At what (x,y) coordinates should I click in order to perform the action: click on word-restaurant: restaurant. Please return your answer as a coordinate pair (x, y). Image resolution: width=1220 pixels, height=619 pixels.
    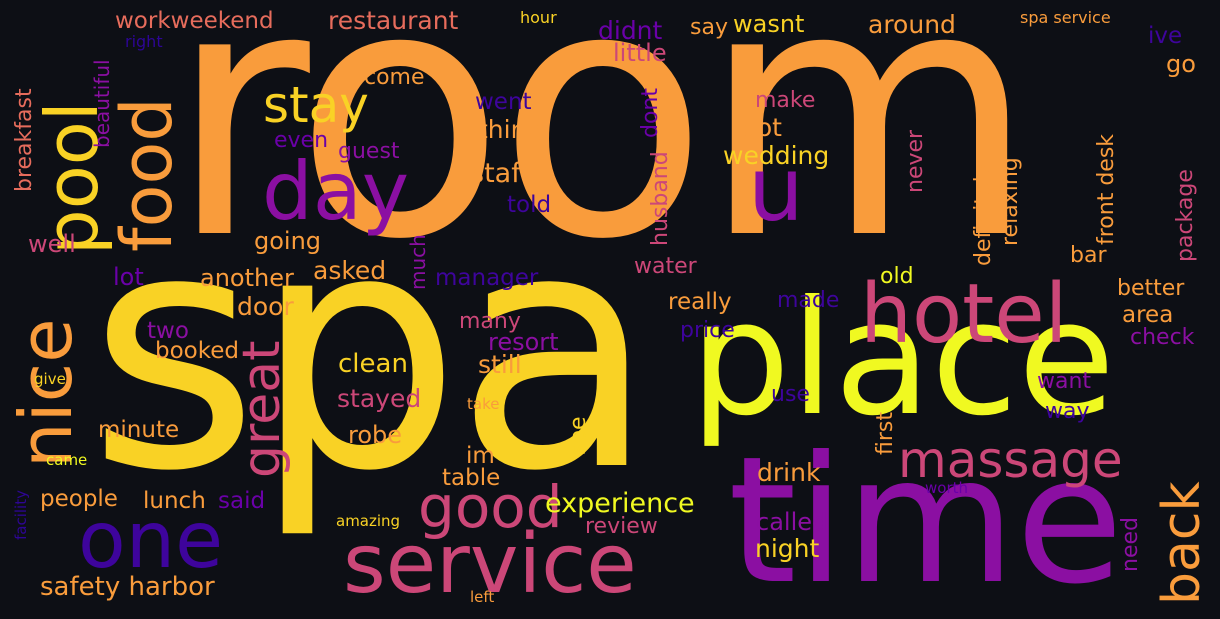
    Looking at the image, I should click on (393, 20).